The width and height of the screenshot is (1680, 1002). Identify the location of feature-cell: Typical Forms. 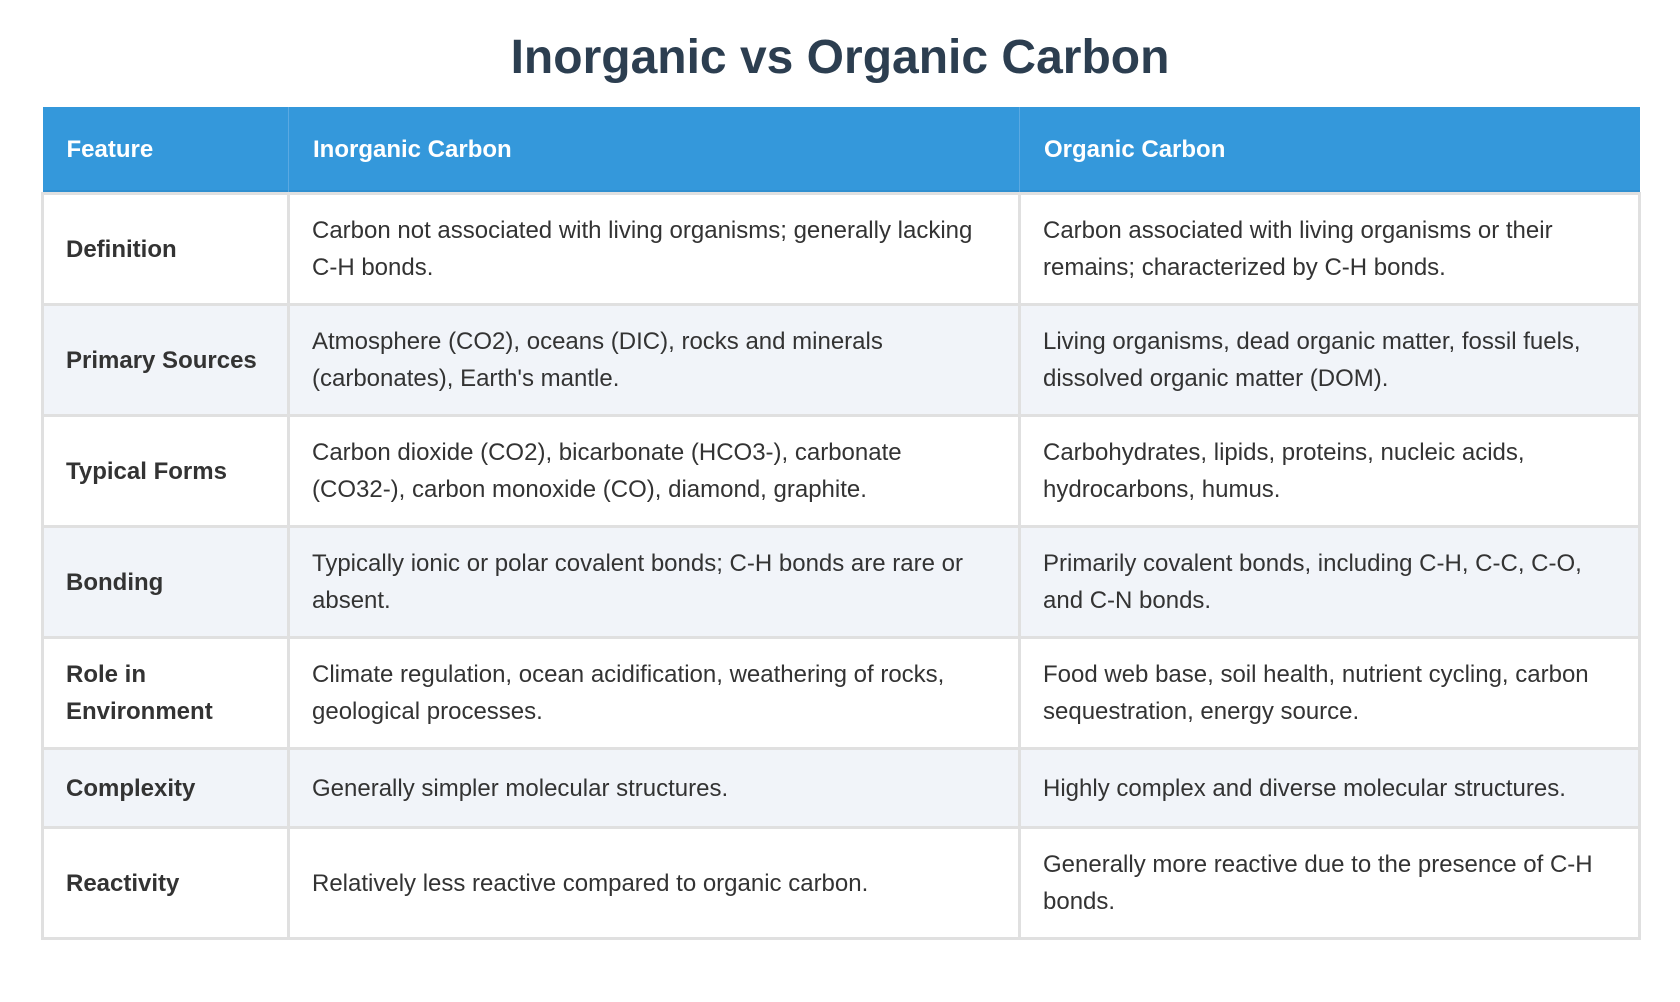
(165, 471).